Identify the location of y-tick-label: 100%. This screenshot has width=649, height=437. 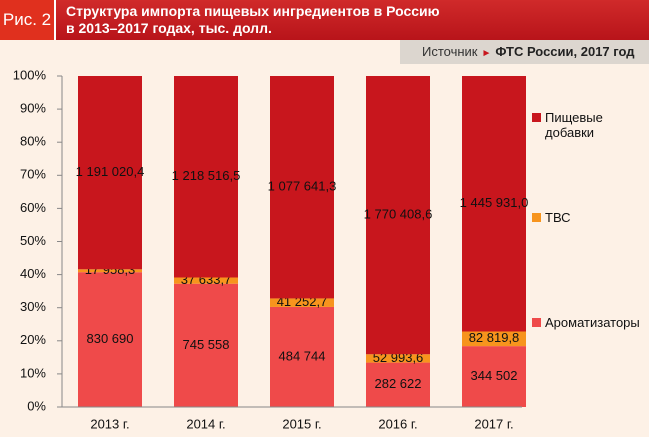
(30, 74).